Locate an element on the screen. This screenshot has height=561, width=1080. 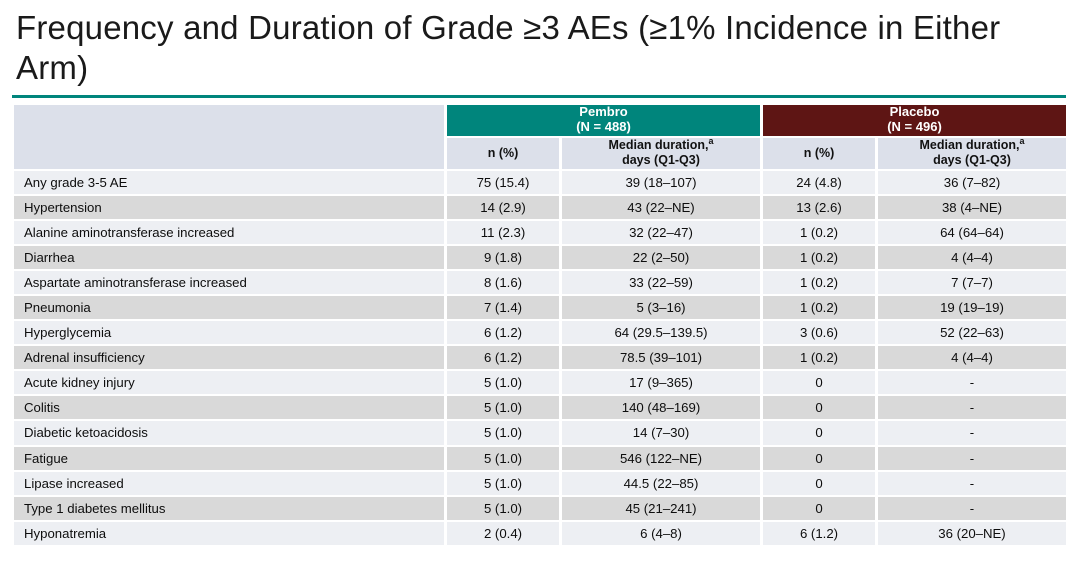
value-cell: 64 (29.5–139.5) is located at coordinates (661, 333).